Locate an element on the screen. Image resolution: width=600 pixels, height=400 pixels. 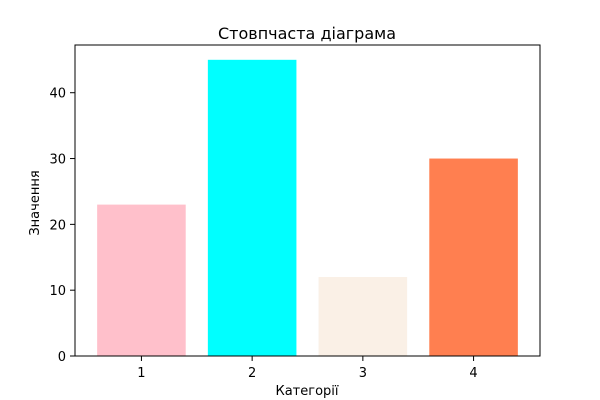
x-tick-label: 3 is located at coordinates (363, 373).